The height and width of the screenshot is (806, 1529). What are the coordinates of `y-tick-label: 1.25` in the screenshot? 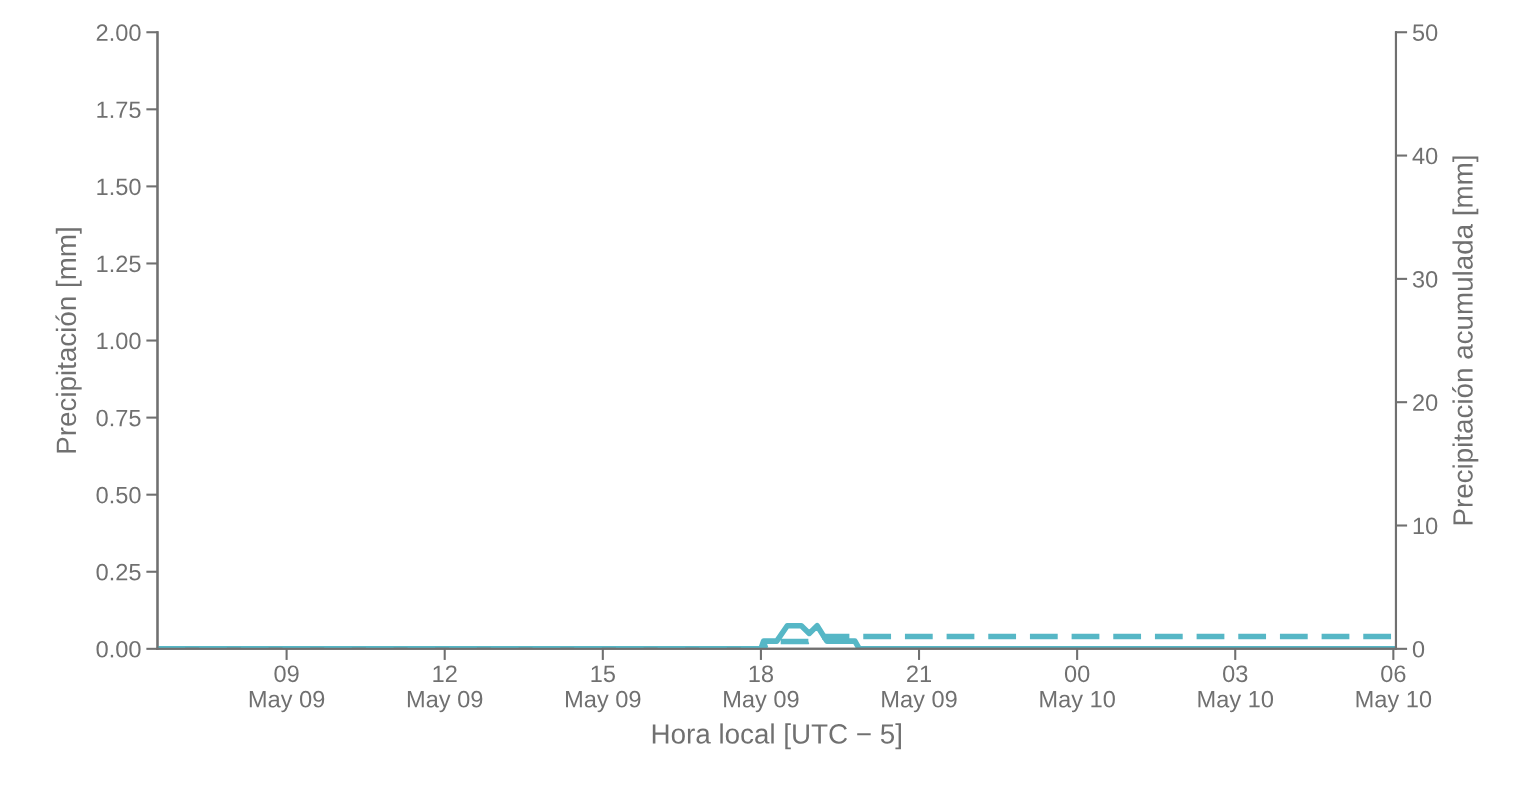 It's located at (119, 264).